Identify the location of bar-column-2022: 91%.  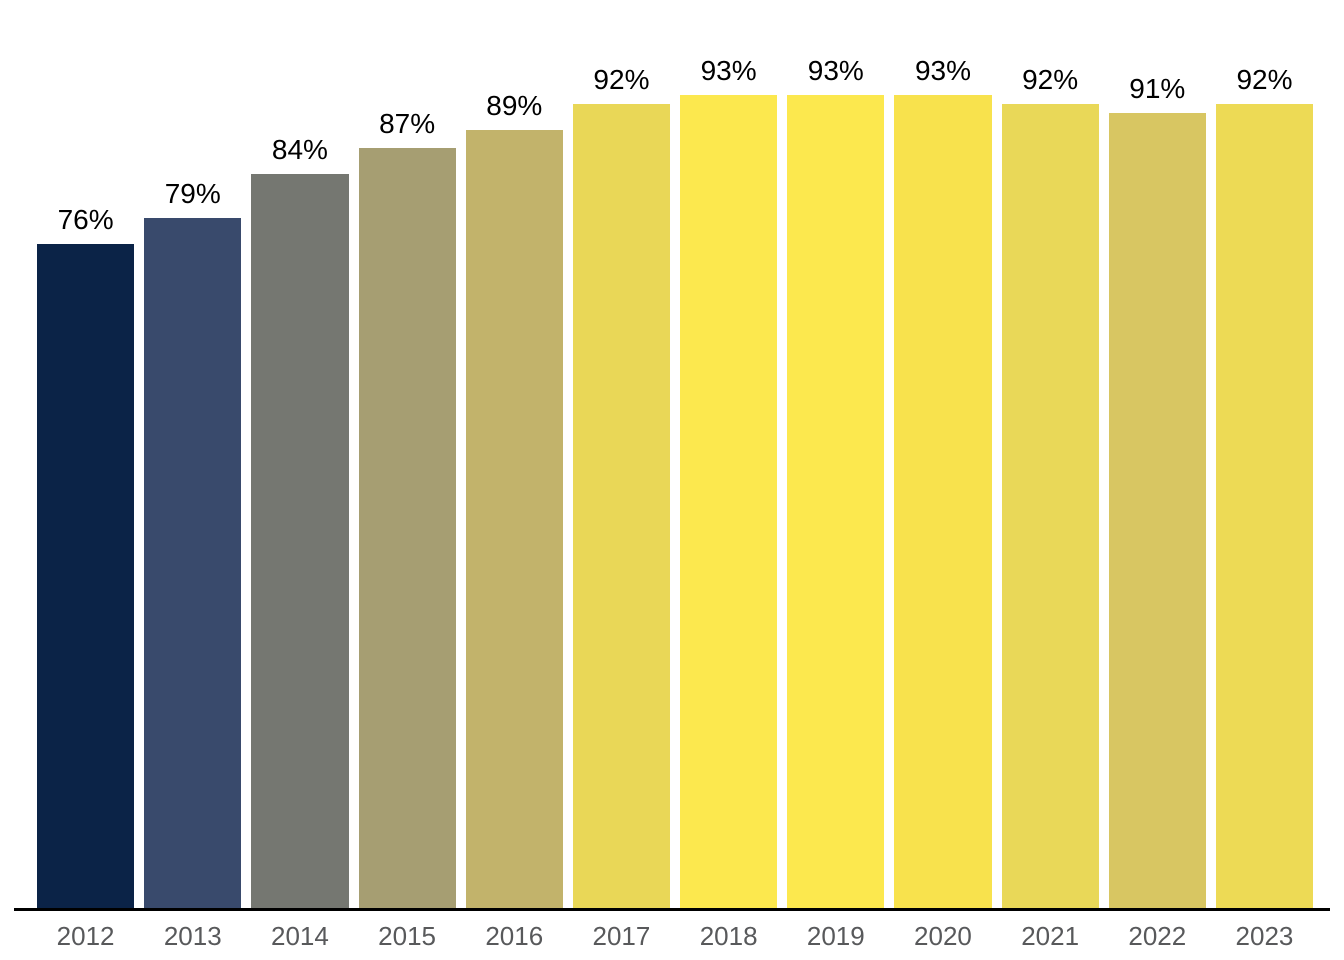
(1157, 490).